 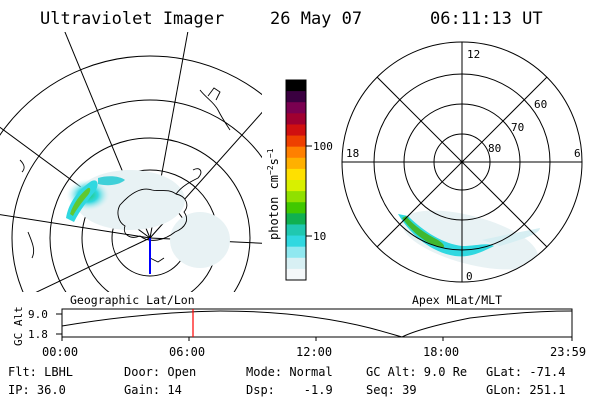 What do you see at coordinates (273, 194) in the screenshot?
I see `colorbar-unit-label: photon cm−2s−1` at bounding box center [273, 194].